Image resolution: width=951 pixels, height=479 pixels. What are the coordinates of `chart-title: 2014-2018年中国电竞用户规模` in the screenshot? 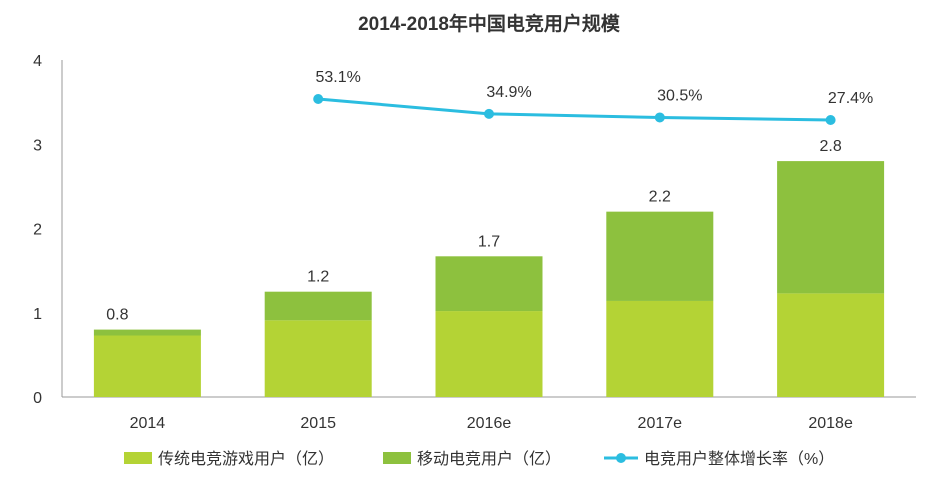 It's located at (489, 23).